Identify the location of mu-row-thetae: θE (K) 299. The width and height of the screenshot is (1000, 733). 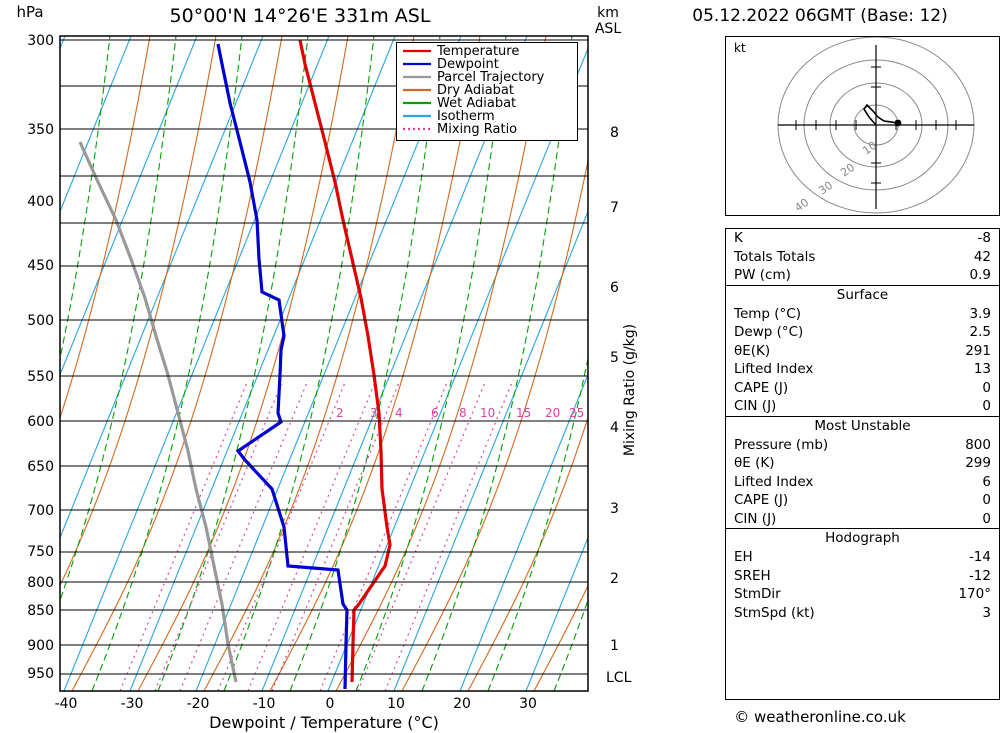
(862, 463).